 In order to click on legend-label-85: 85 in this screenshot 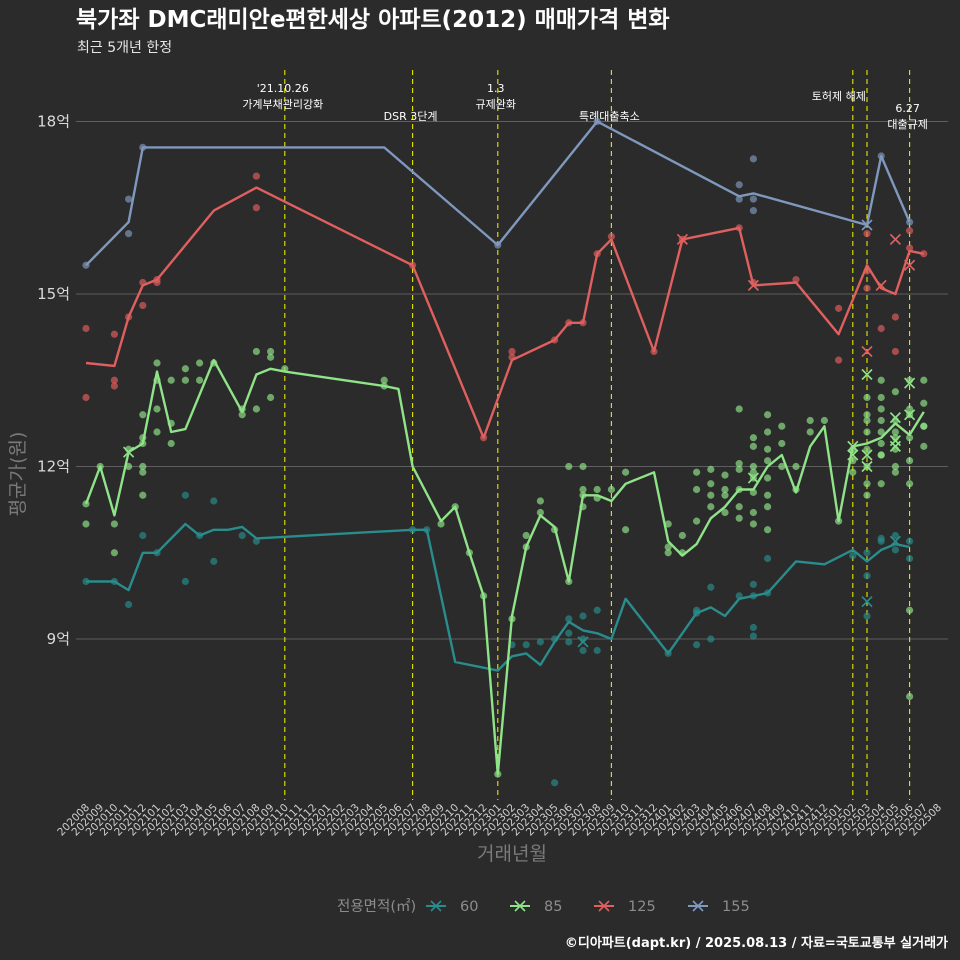, I will do `click(553, 907)`.